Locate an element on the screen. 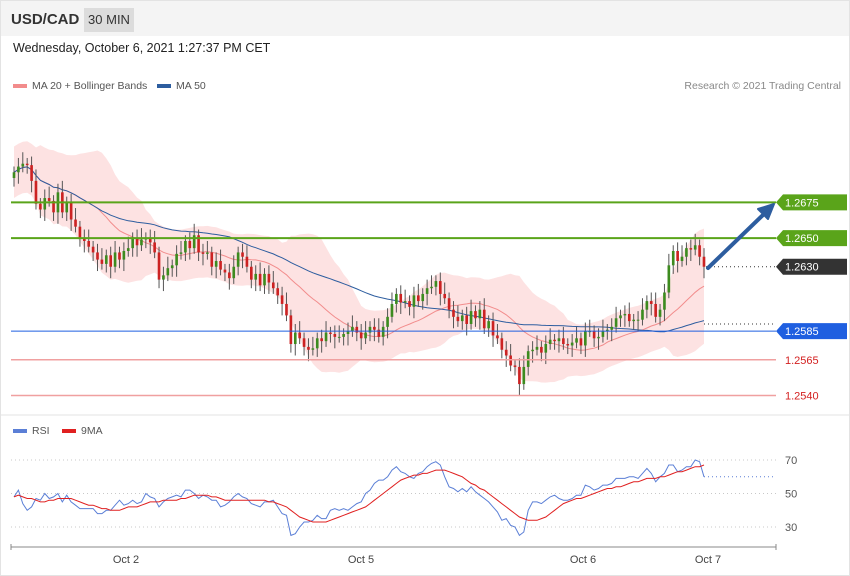 This screenshot has width=850, height=576. rsi-level-label: 30 is located at coordinates (791, 528).